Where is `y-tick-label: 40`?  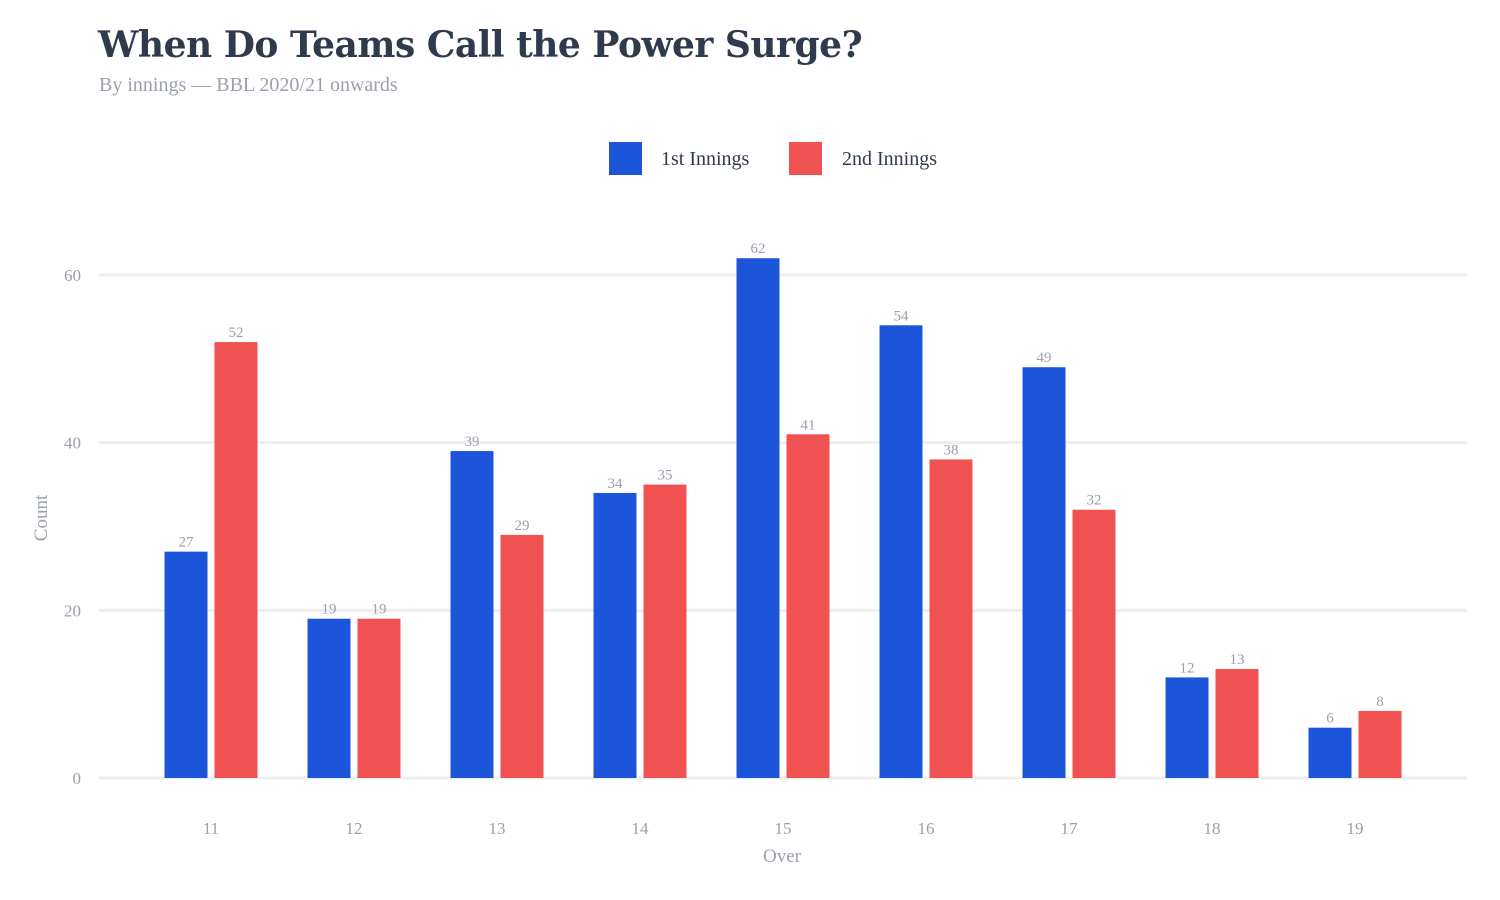
y-tick-label: 40 is located at coordinates (72, 443).